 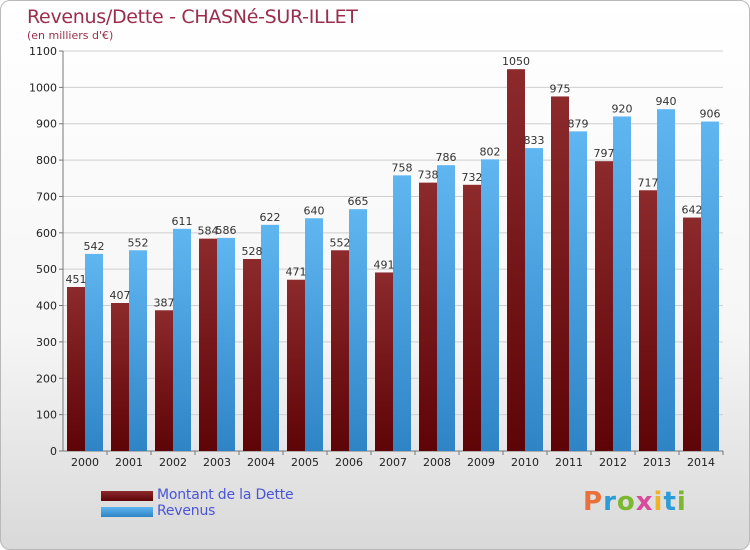 I want to click on logo-letter: r, so click(x=610, y=502).